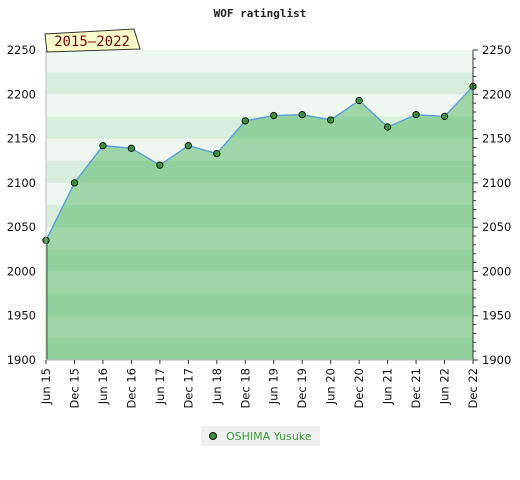 Image resolution: width=520 pixels, height=480 pixels. I want to click on period-badge-bg, so click(92, 40).